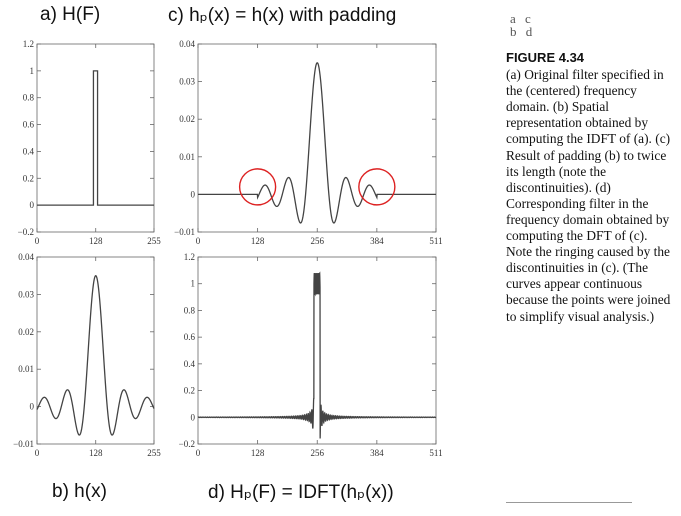  Describe the element at coordinates (70, 14) in the screenshot. I see `panel-title-a: a) H(F)` at that location.